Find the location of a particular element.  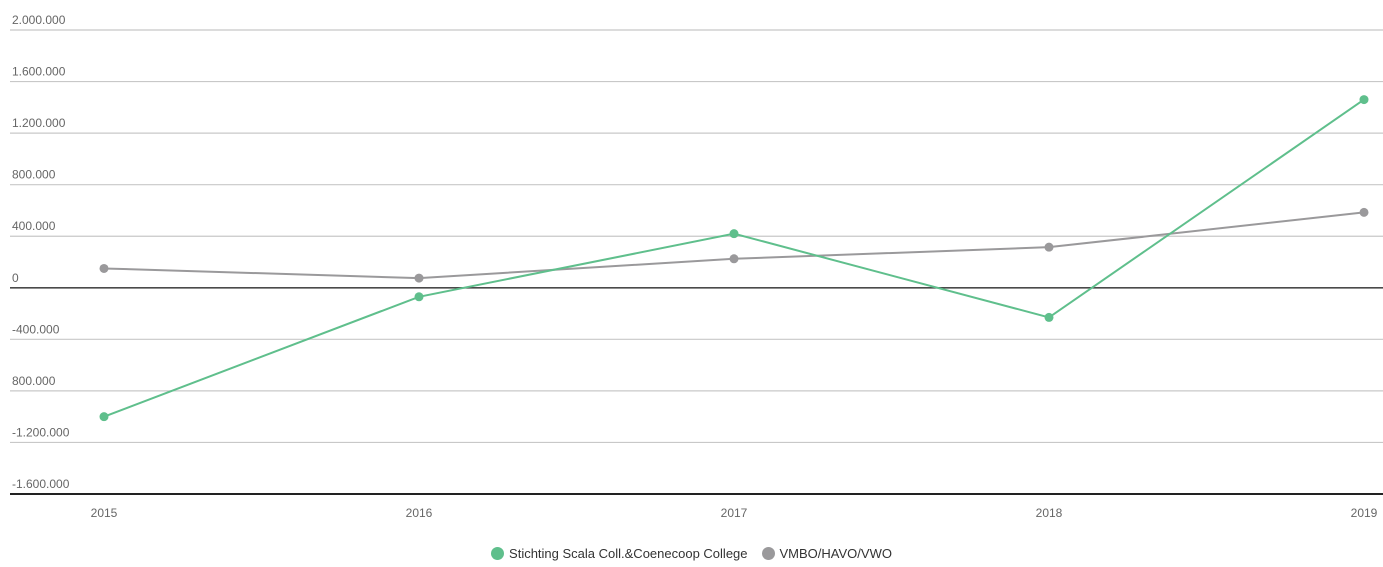

y-tick-label: 0 is located at coordinates (15, 278).